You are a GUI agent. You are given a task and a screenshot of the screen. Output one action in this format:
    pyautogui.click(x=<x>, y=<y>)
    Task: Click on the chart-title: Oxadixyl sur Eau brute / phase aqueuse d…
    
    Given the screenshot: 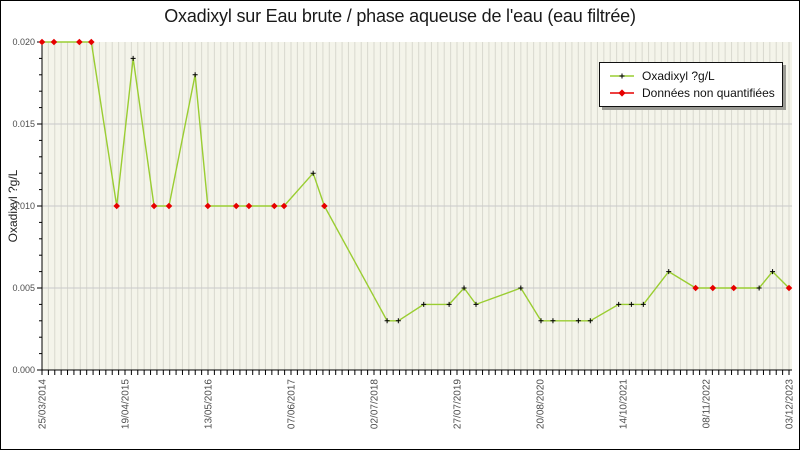 What is the action you would take?
    pyautogui.click(x=400, y=16)
    